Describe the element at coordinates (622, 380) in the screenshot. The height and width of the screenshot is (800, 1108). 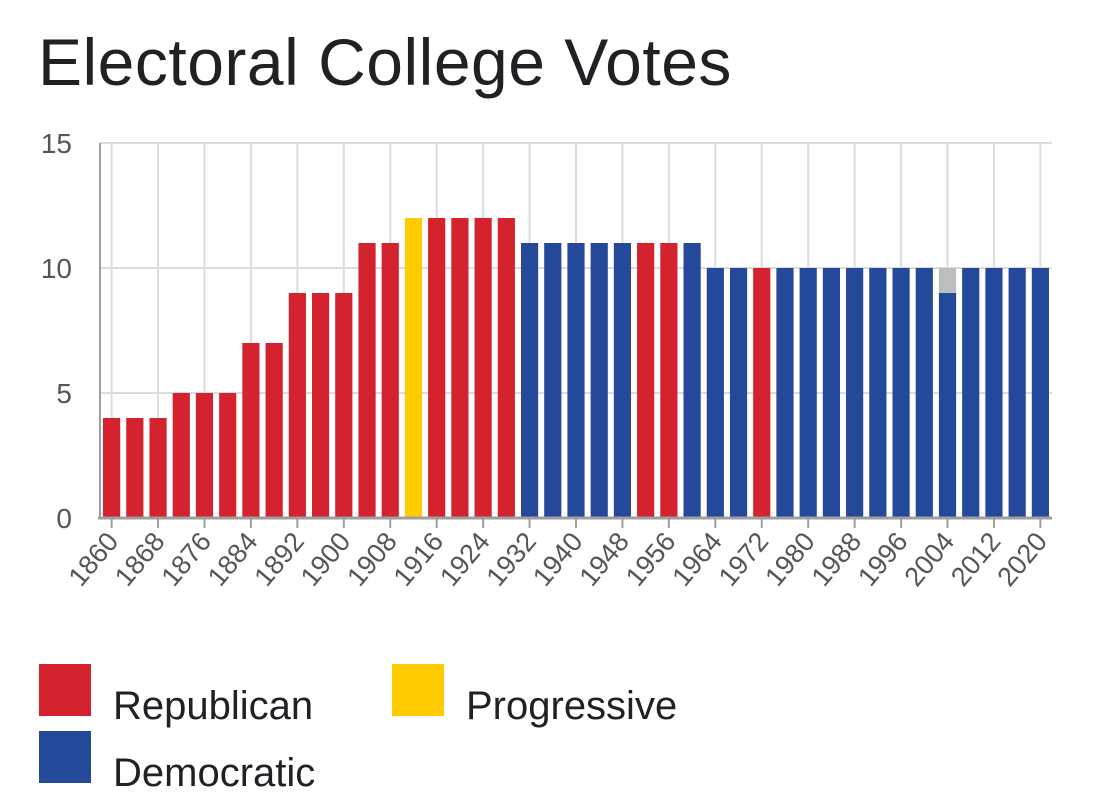
I see `bar-1948-democratic` at that location.